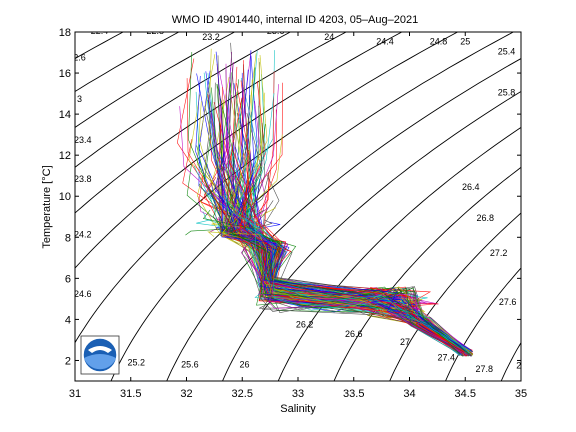 The image size is (576, 432). What do you see at coordinates (507, 93) in the screenshot?
I see `isopycnal-label: 25.8` at bounding box center [507, 93].